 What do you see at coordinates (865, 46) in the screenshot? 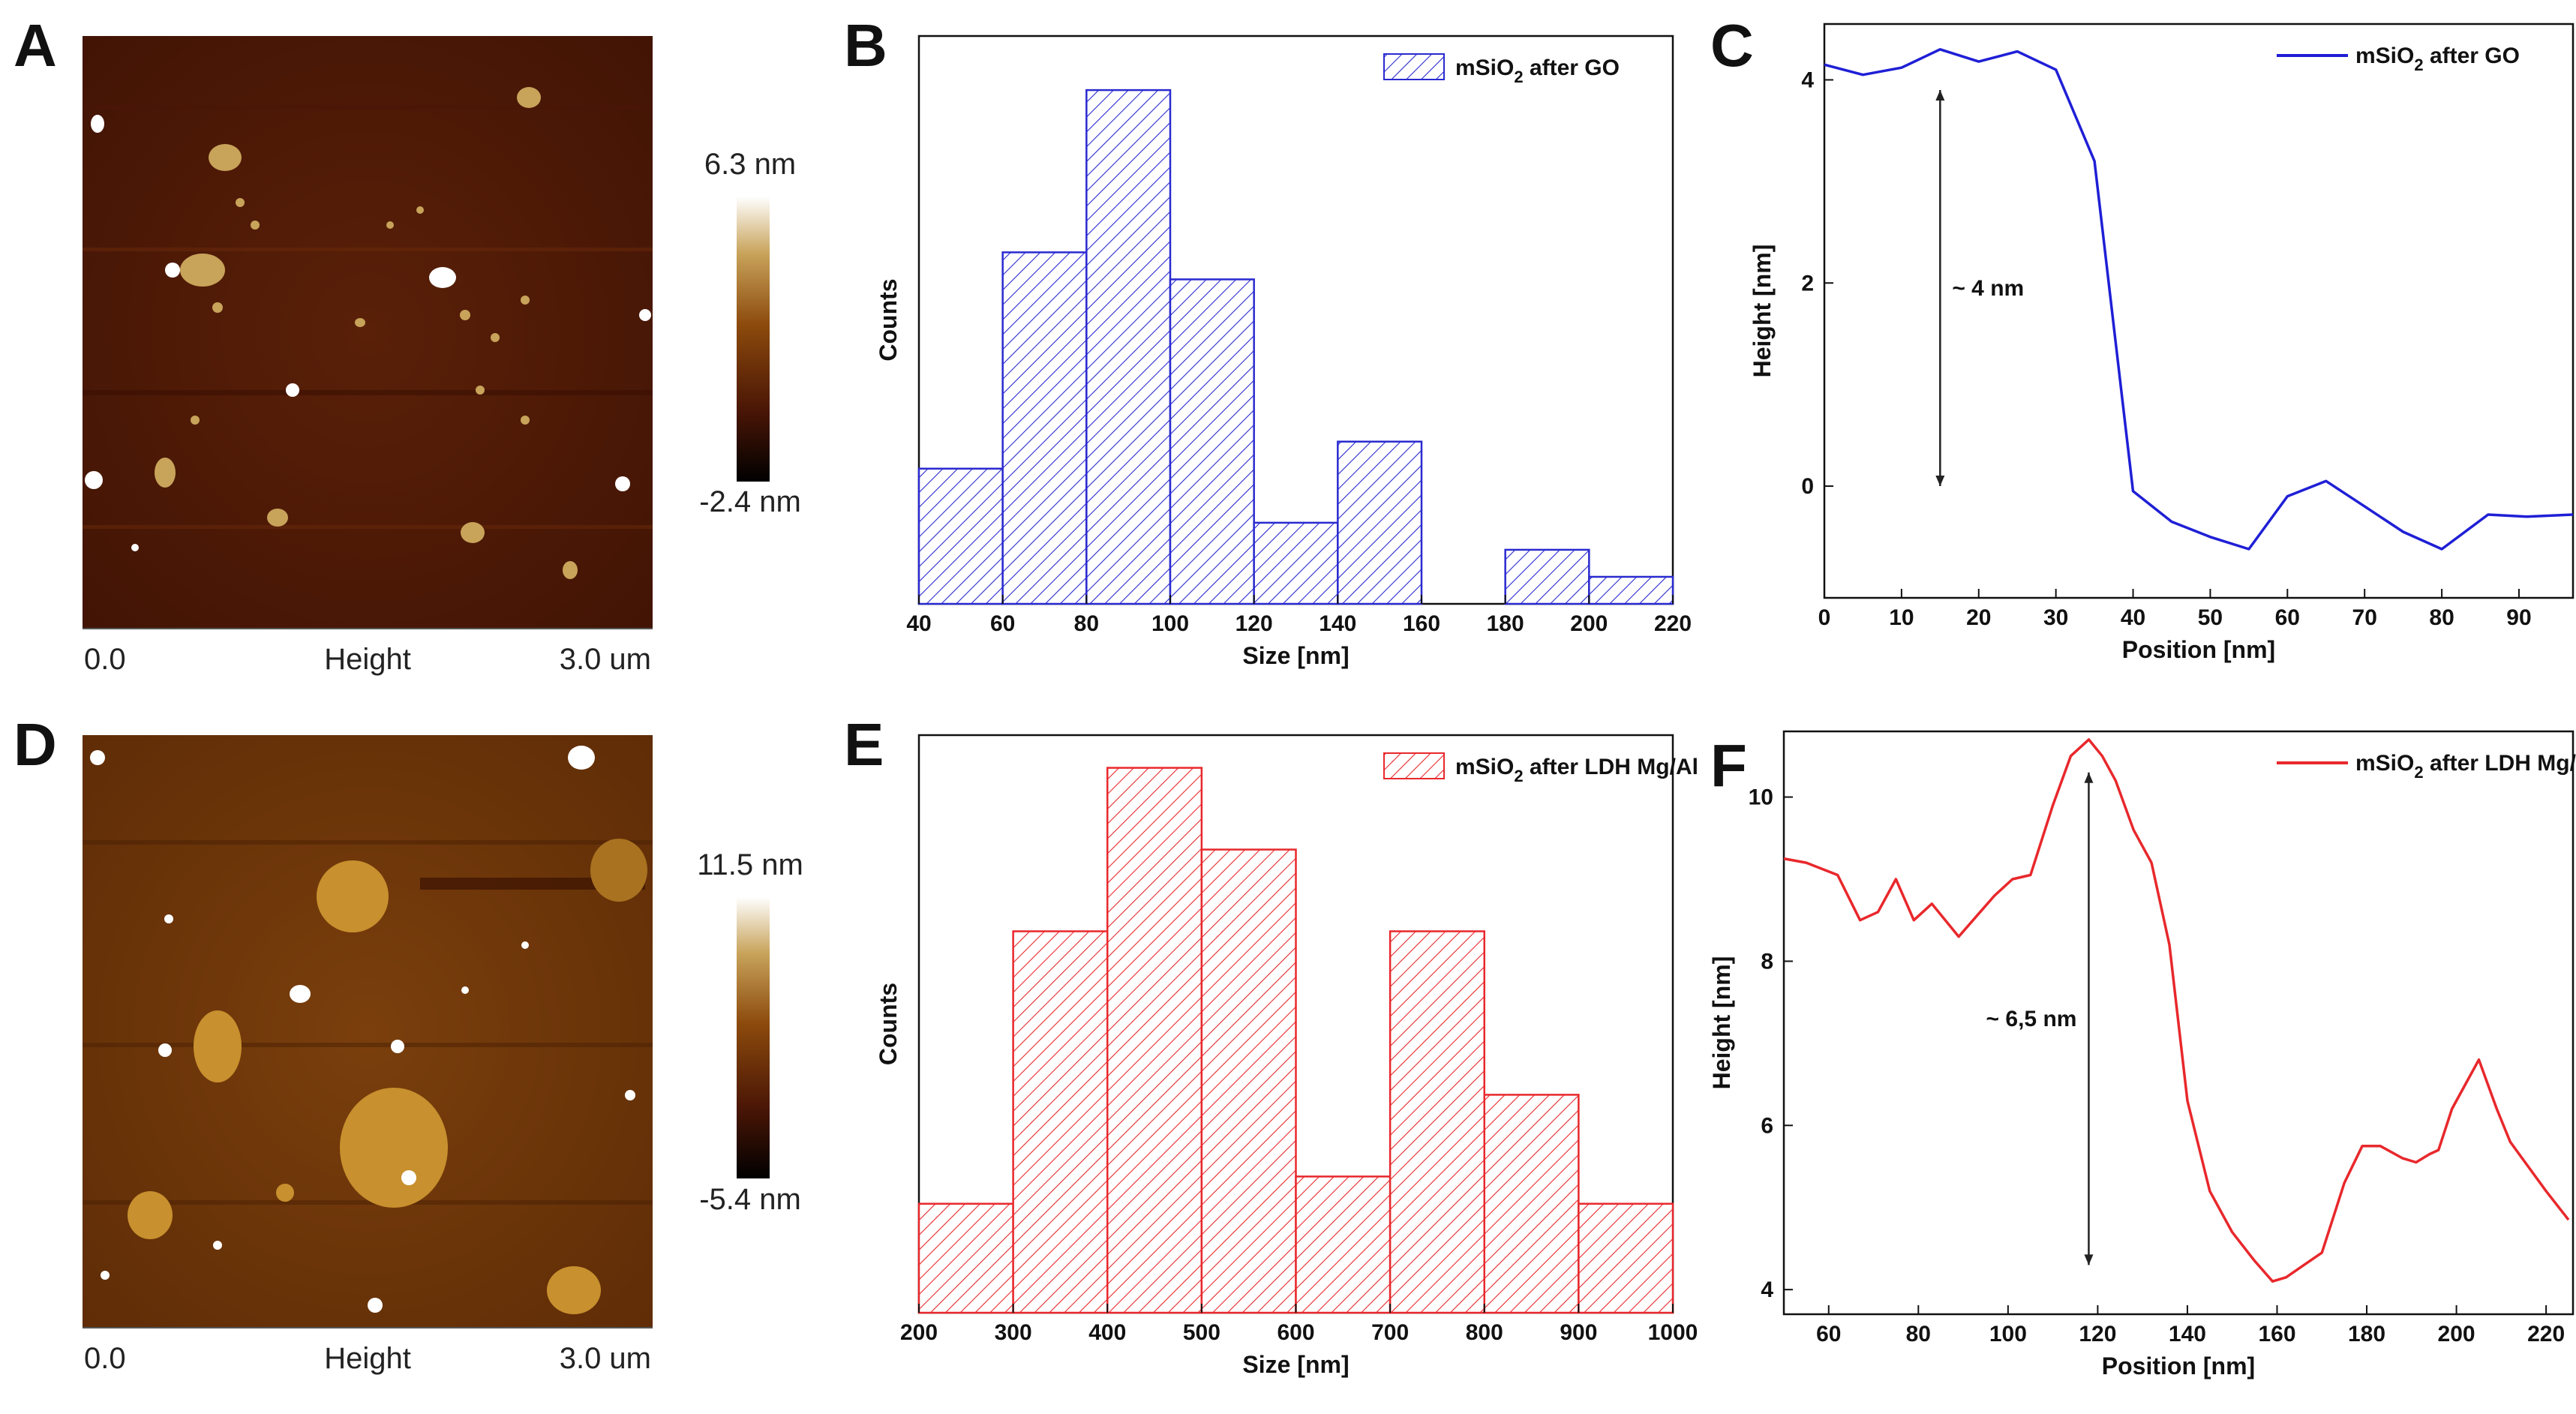
I see `panel-letter-b: B` at bounding box center [865, 46].